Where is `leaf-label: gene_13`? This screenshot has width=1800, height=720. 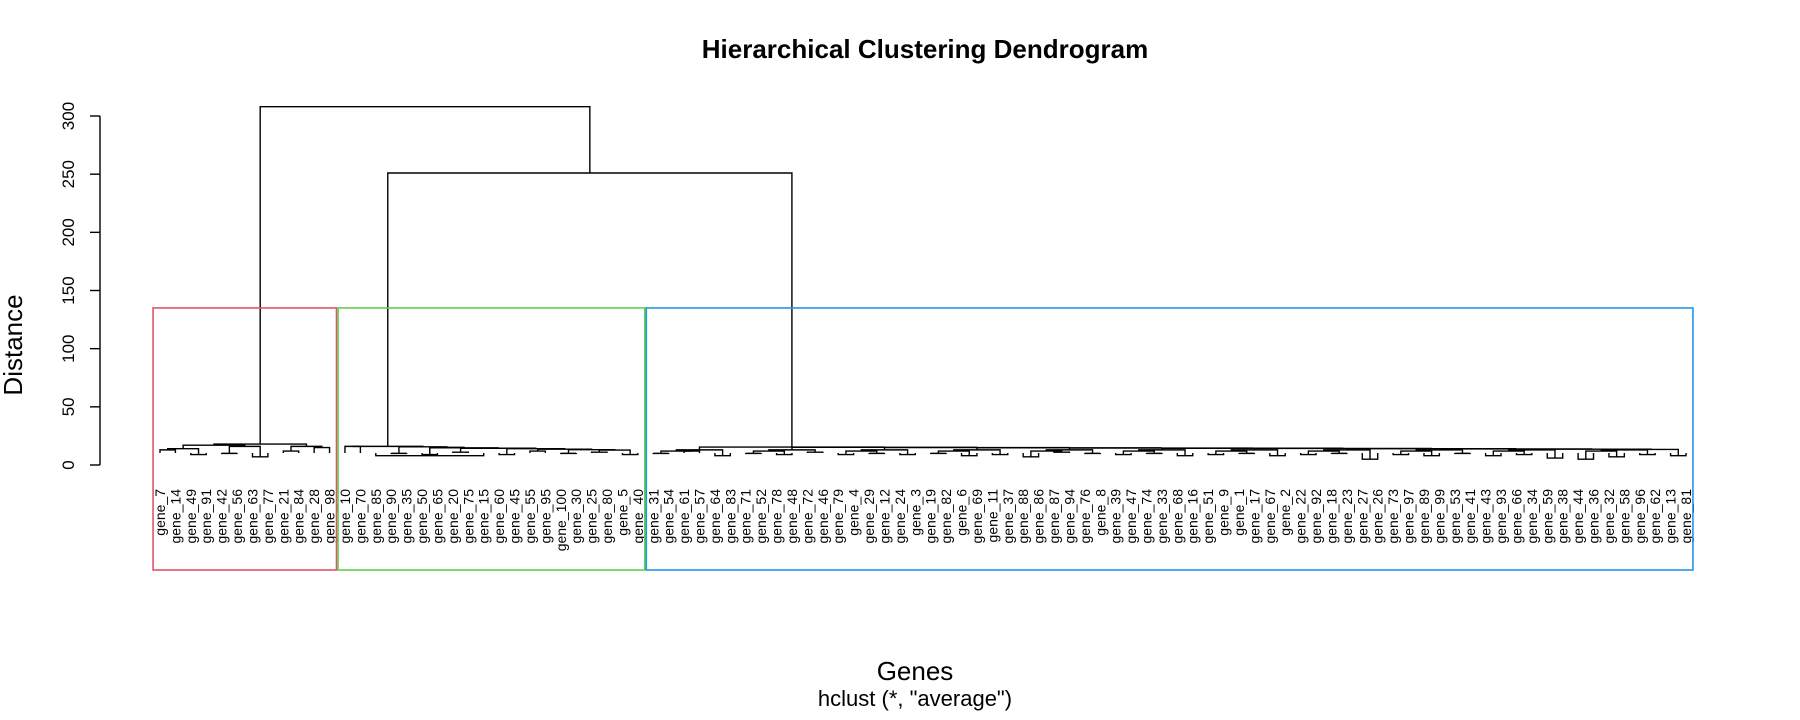
leaf-label: gene_13 is located at coordinates (1671, 516).